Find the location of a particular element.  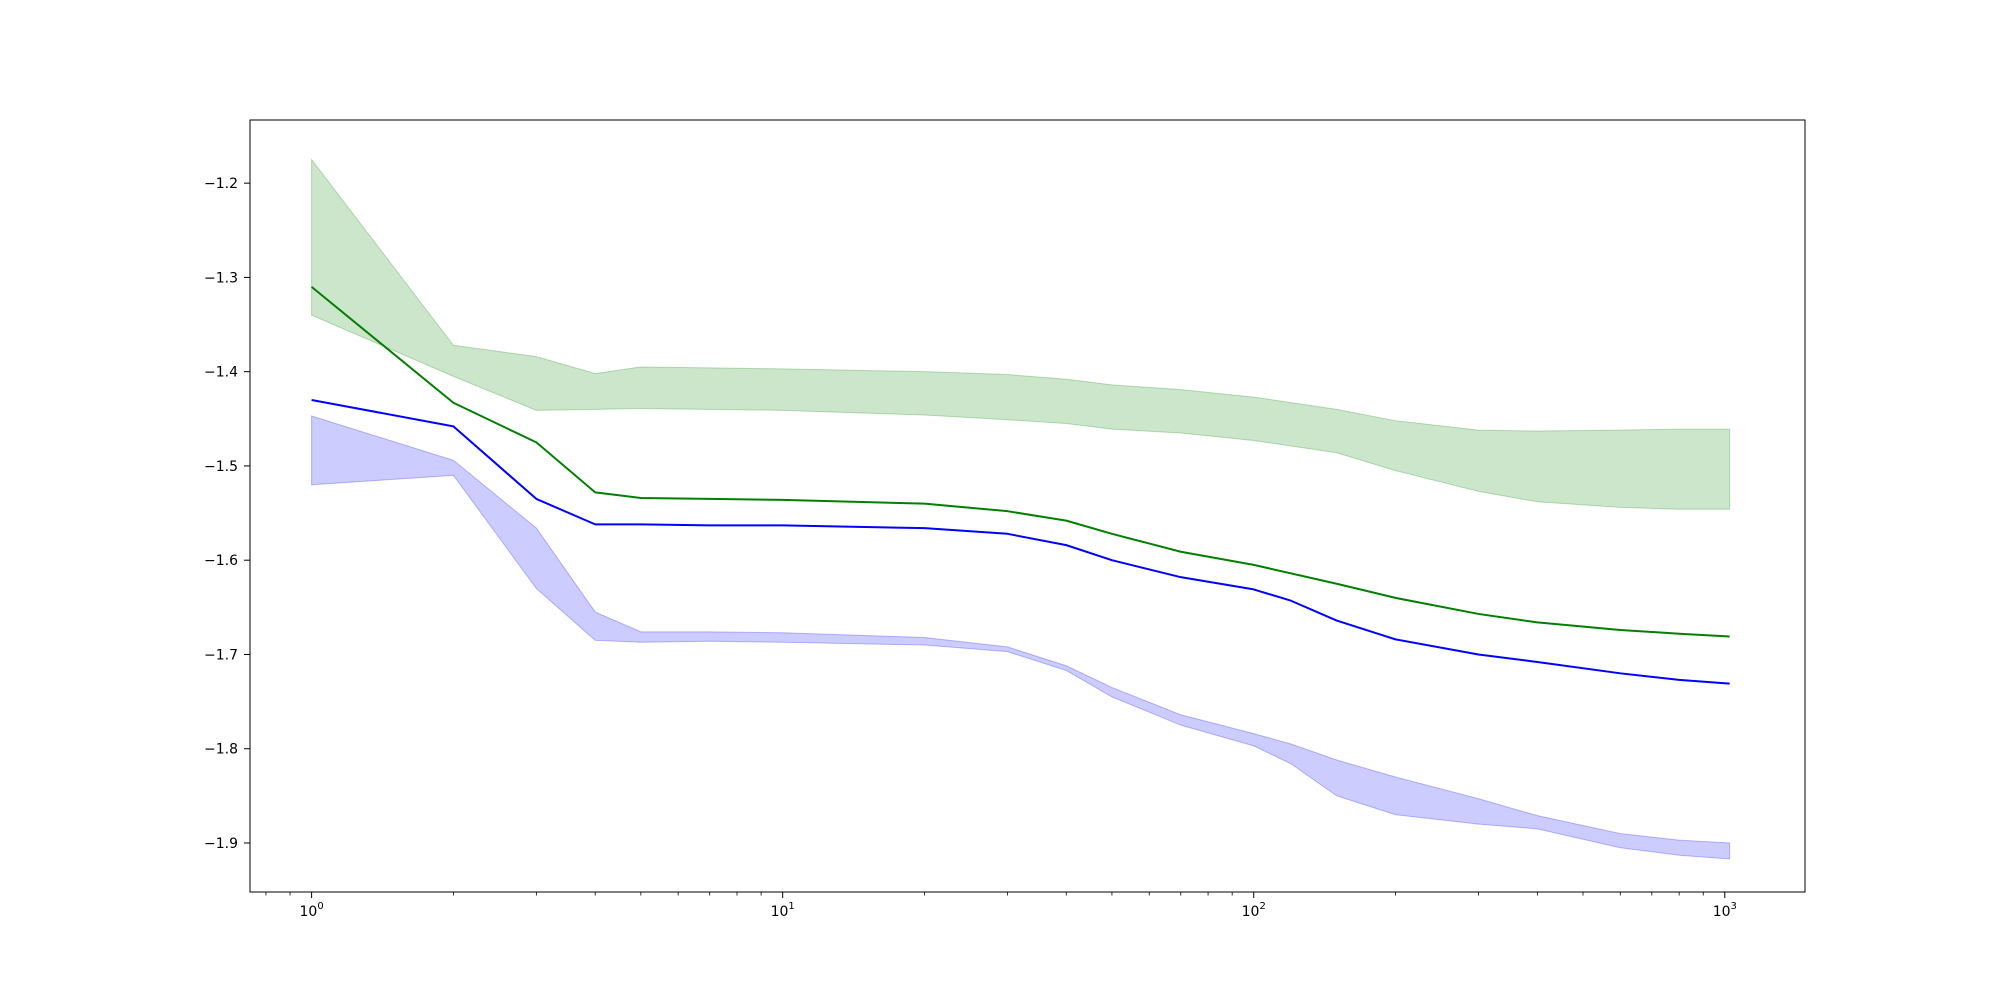

y-tick-label: −1.4 is located at coordinates (221, 373).